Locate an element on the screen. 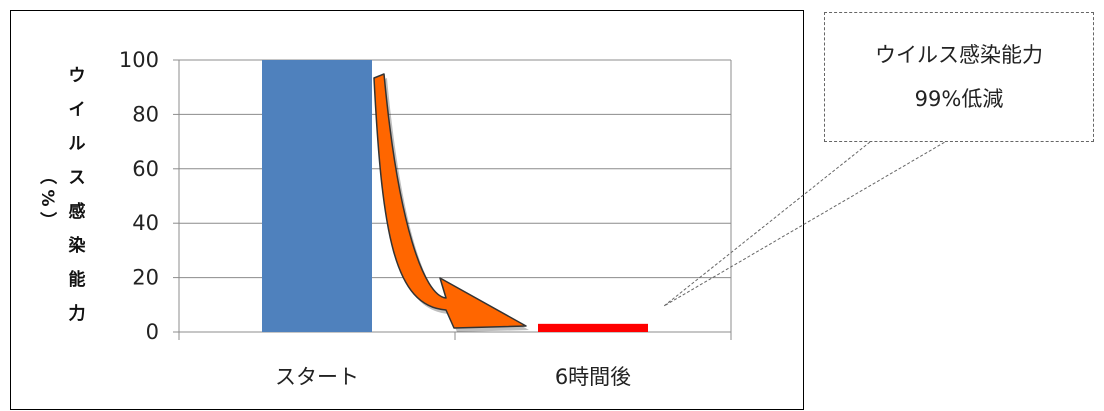 The height and width of the screenshot is (411, 1104). y-tick-label: 40 is located at coordinates (145, 223).